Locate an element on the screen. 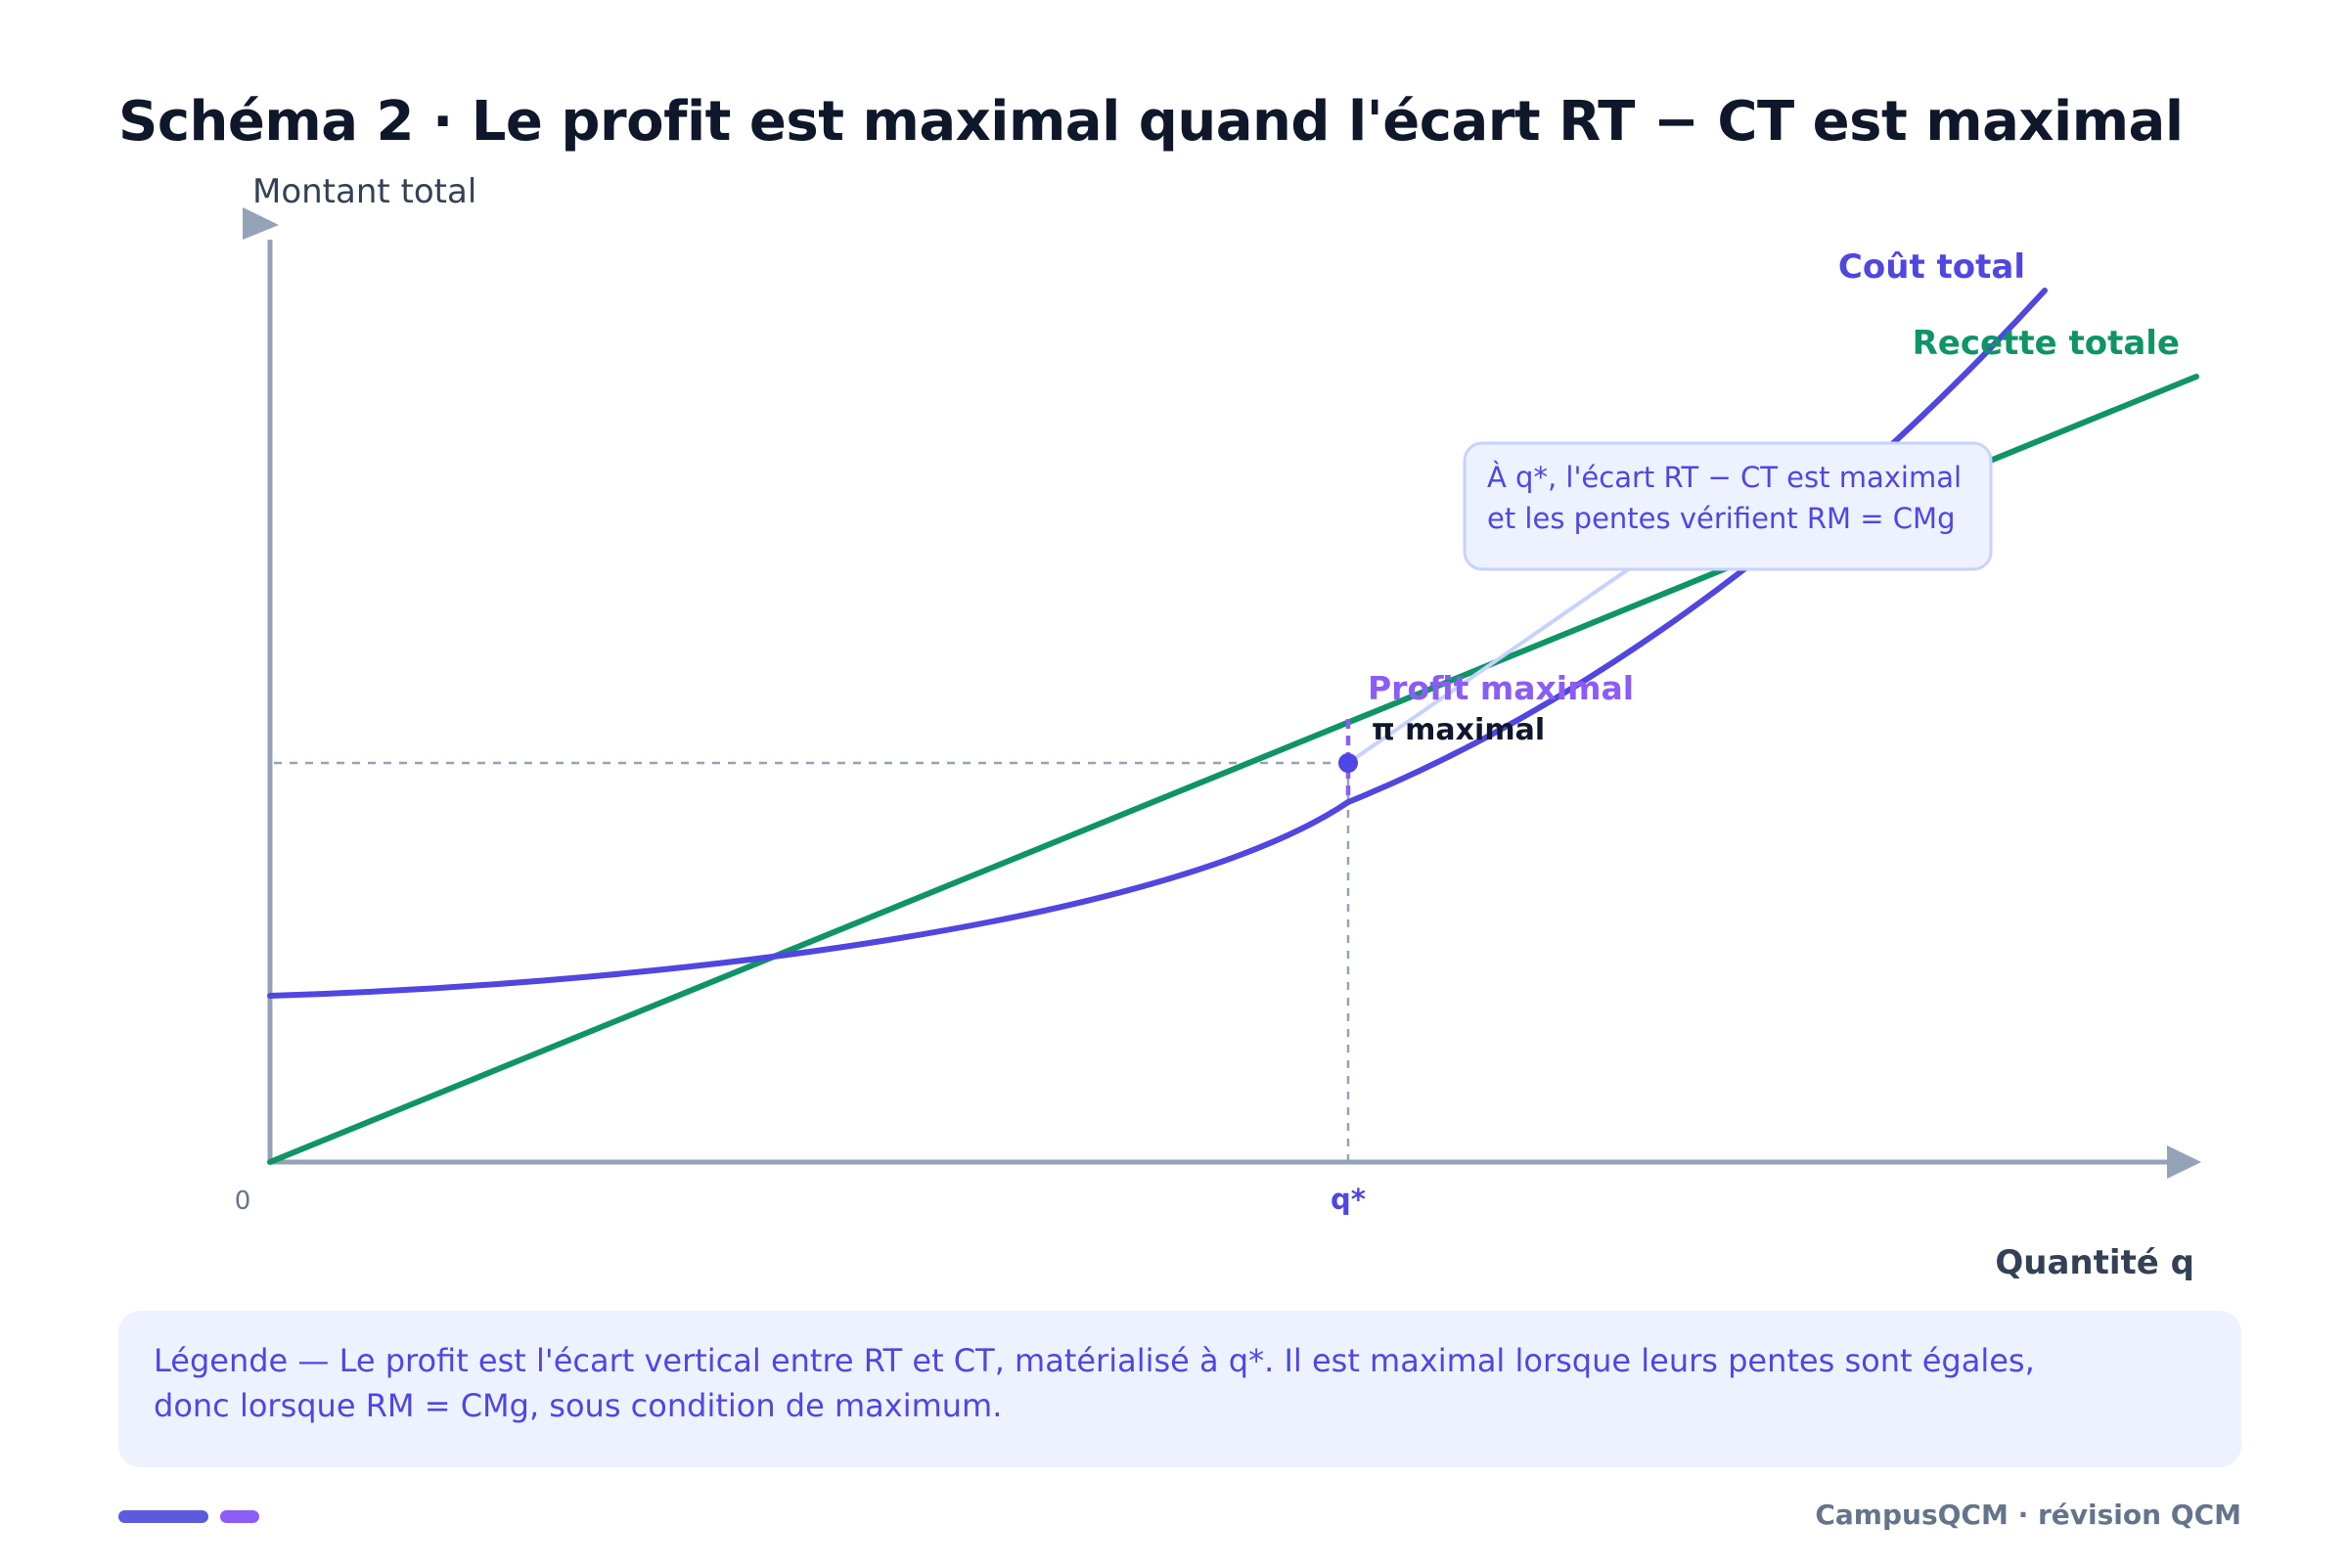 The height and width of the screenshot is (1568, 2348). y-axis-arrow is located at coordinates (261, 223).